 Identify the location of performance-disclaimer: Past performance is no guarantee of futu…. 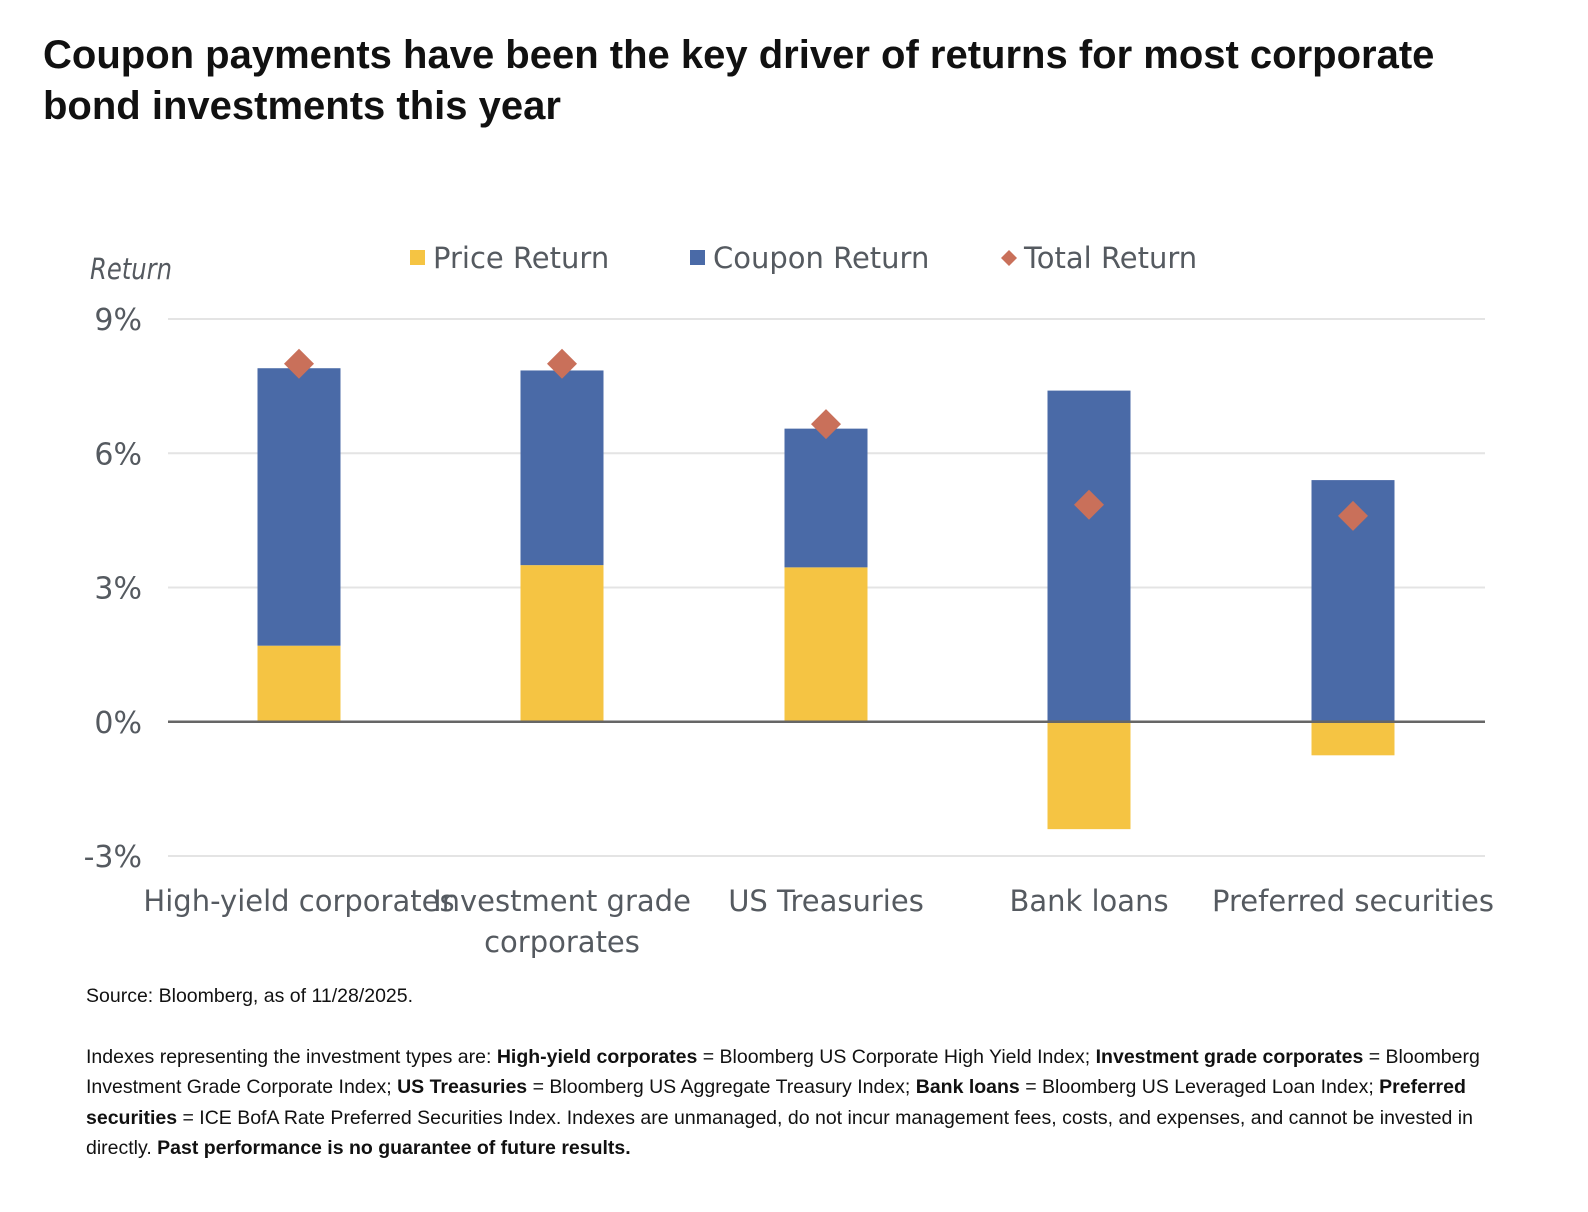
(394, 1148).